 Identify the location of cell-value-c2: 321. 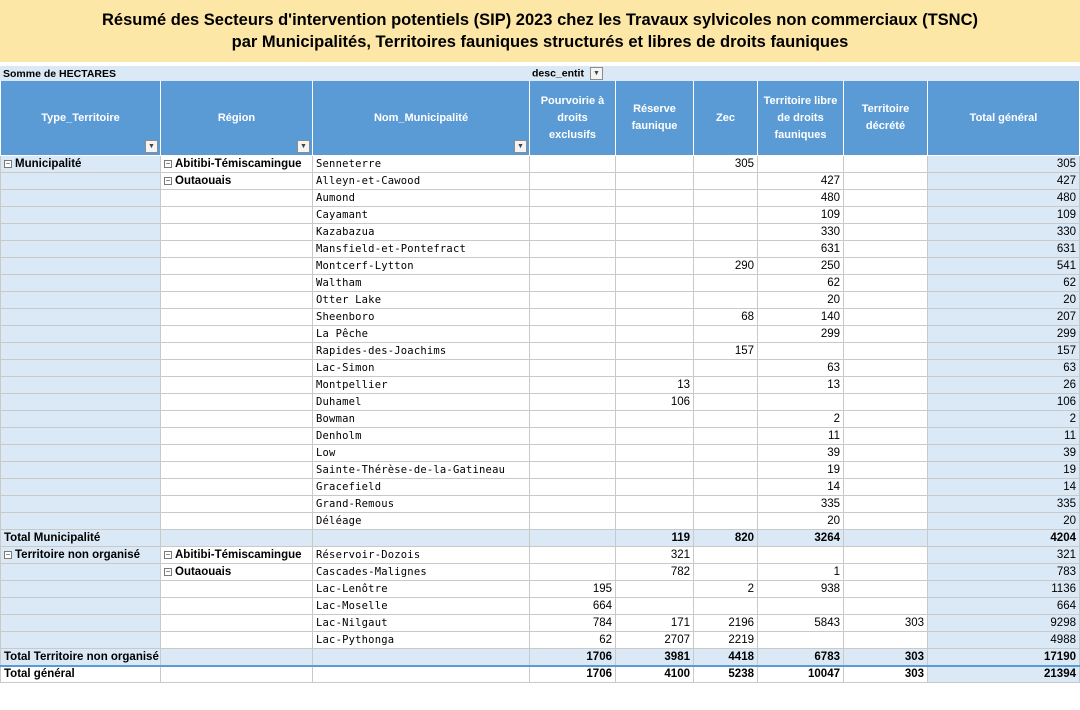
(654, 555).